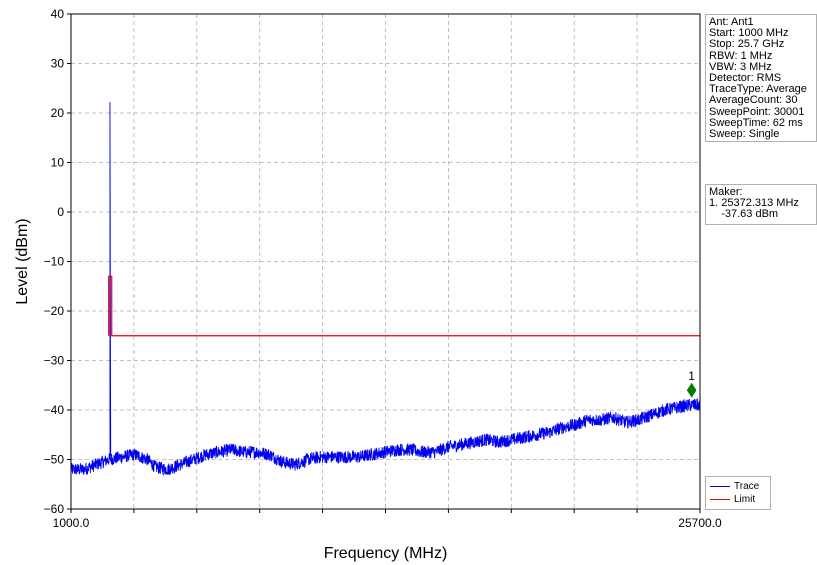 This screenshot has width=817, height=565. Describe the element at coordinates (700, 523) in the screenshot. I see `x-tick-label: 25700.0` at that location.